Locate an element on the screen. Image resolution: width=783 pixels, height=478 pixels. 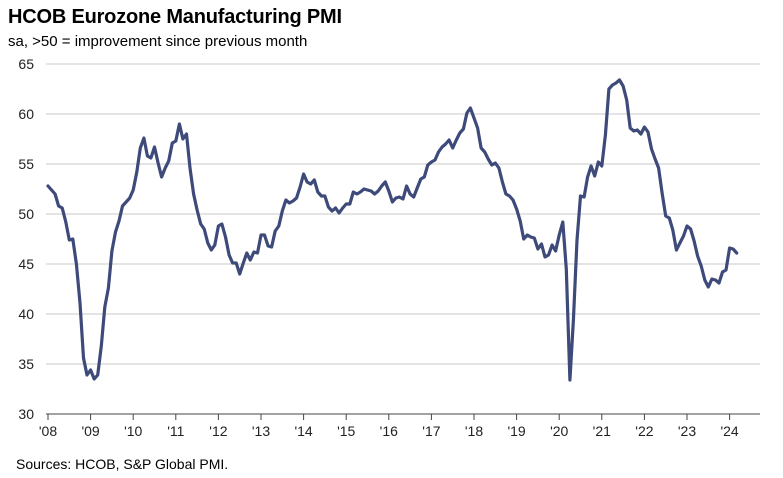
x-tick-label: '18 is located at coordinates (474, 431).